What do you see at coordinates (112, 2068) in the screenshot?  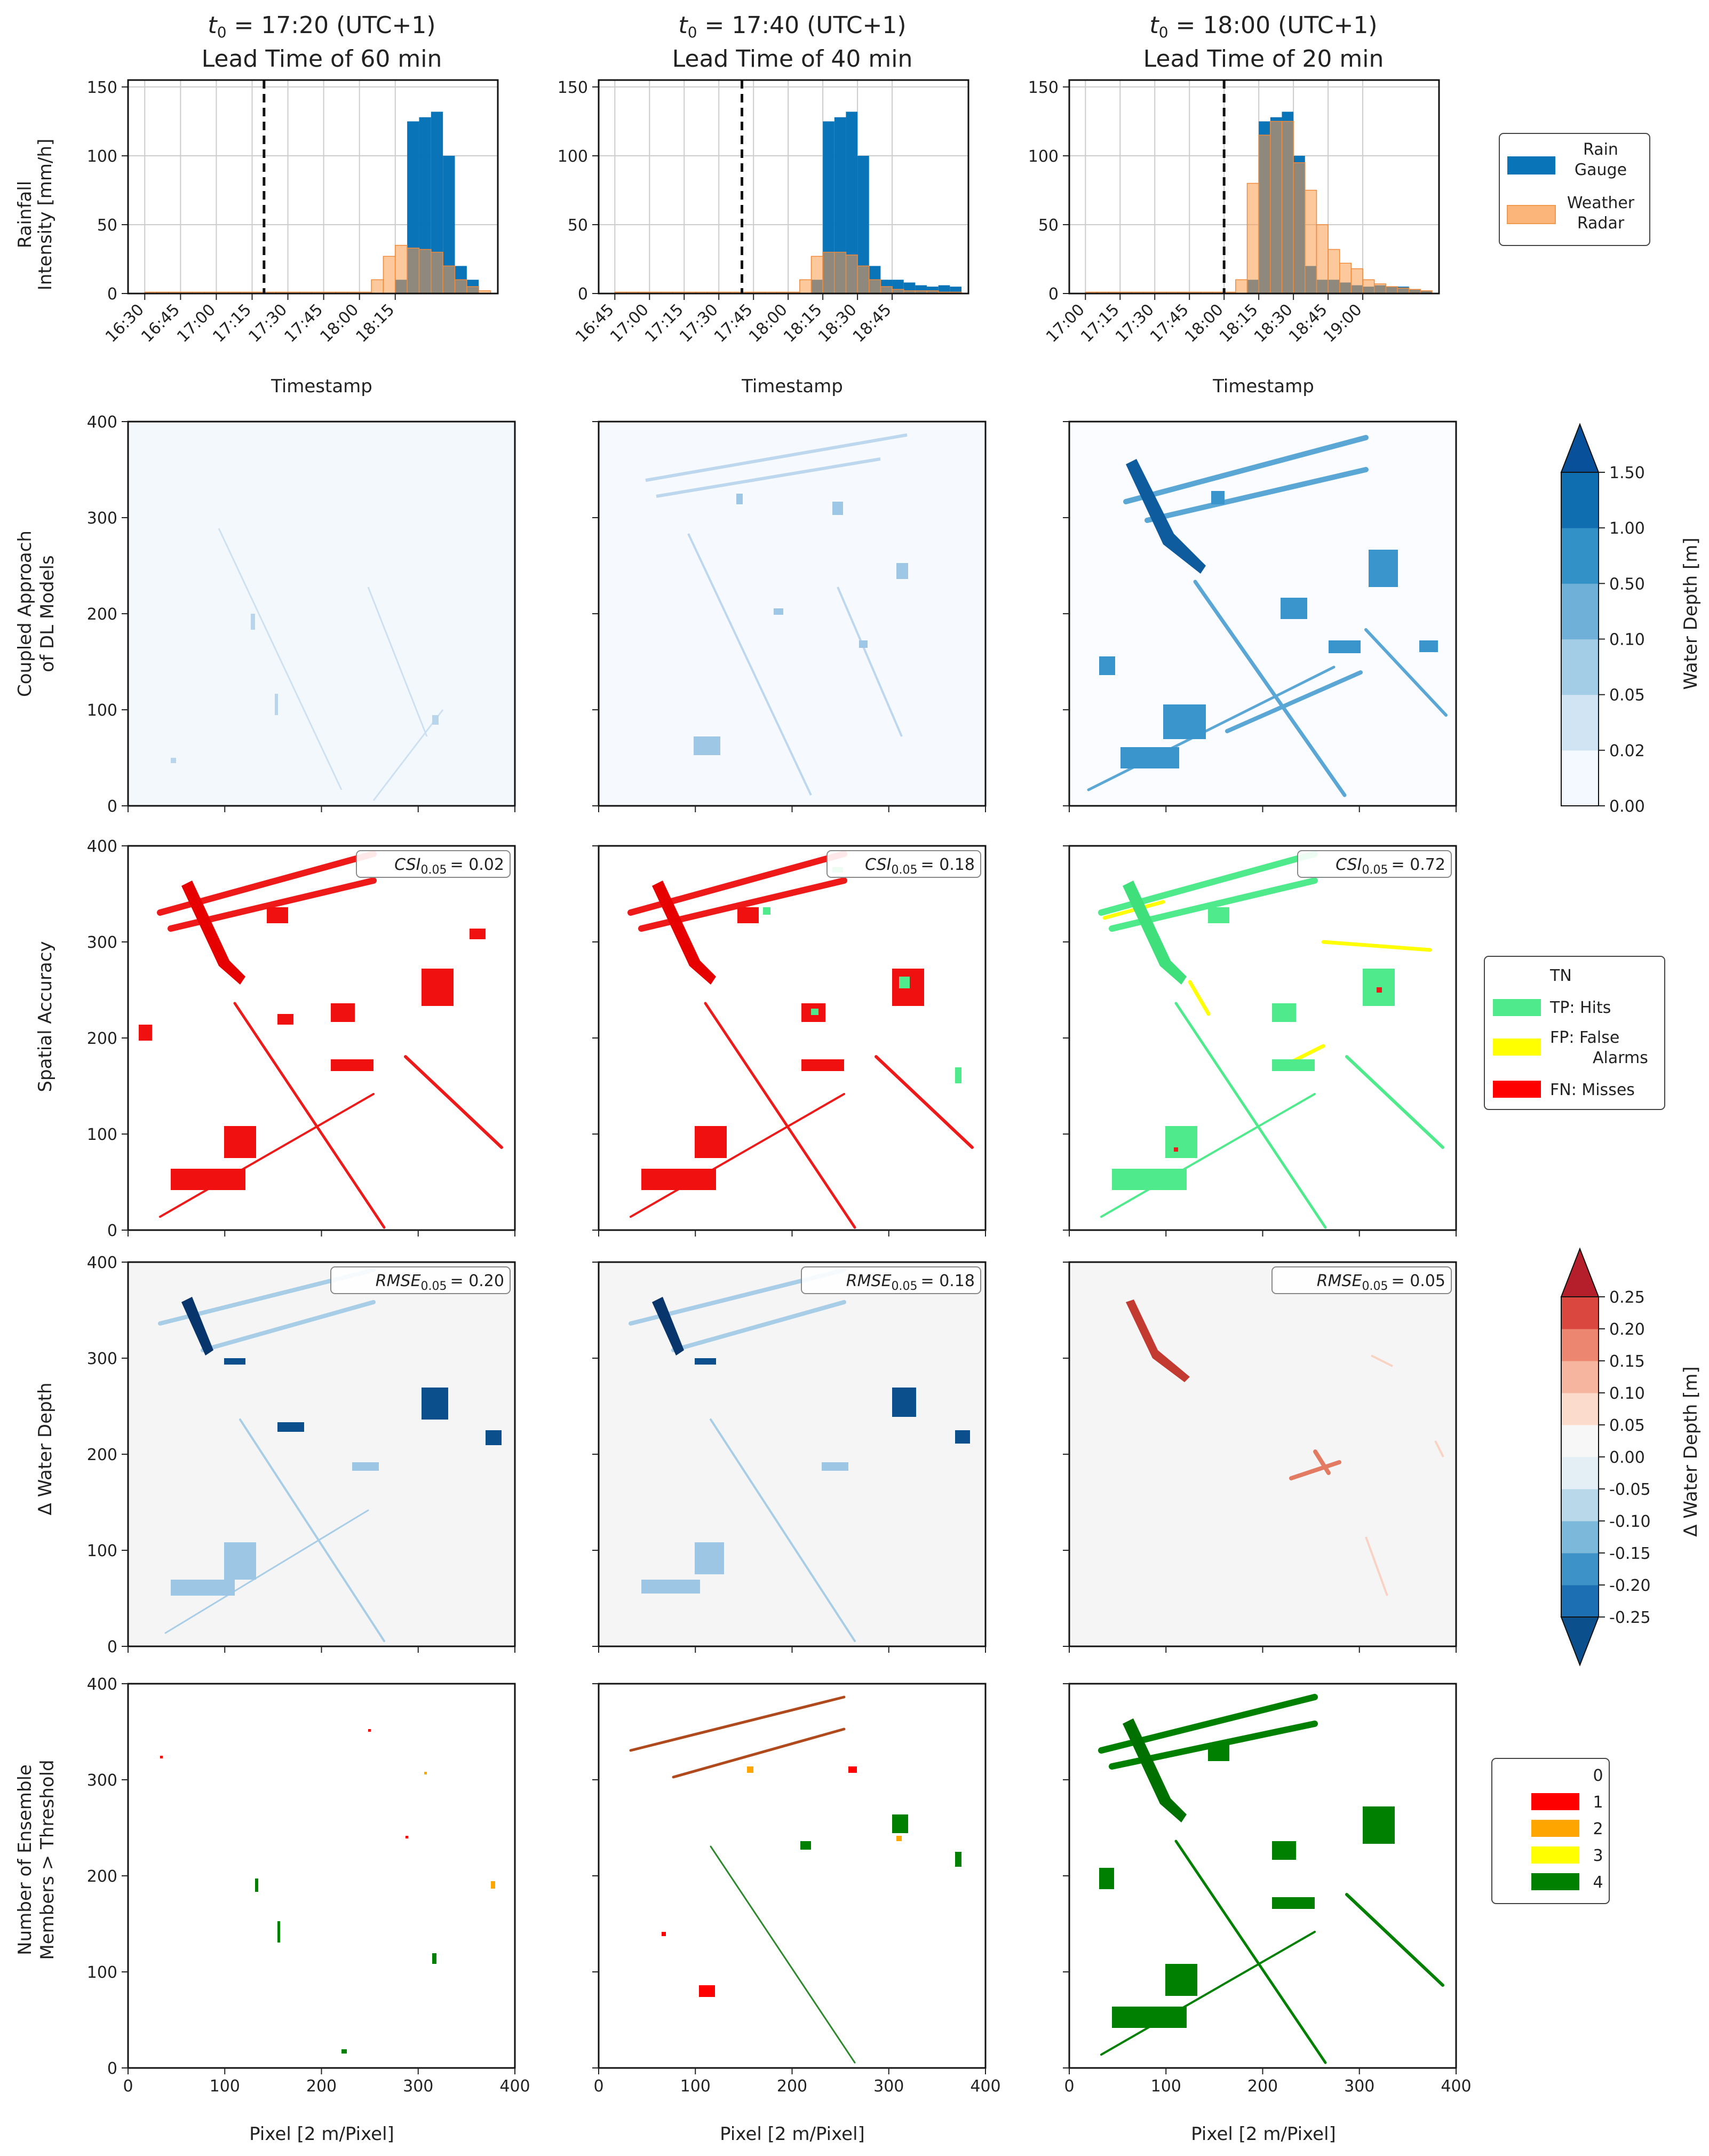 I see `y-tick-label: 0` at bounding box center [112, 2068].